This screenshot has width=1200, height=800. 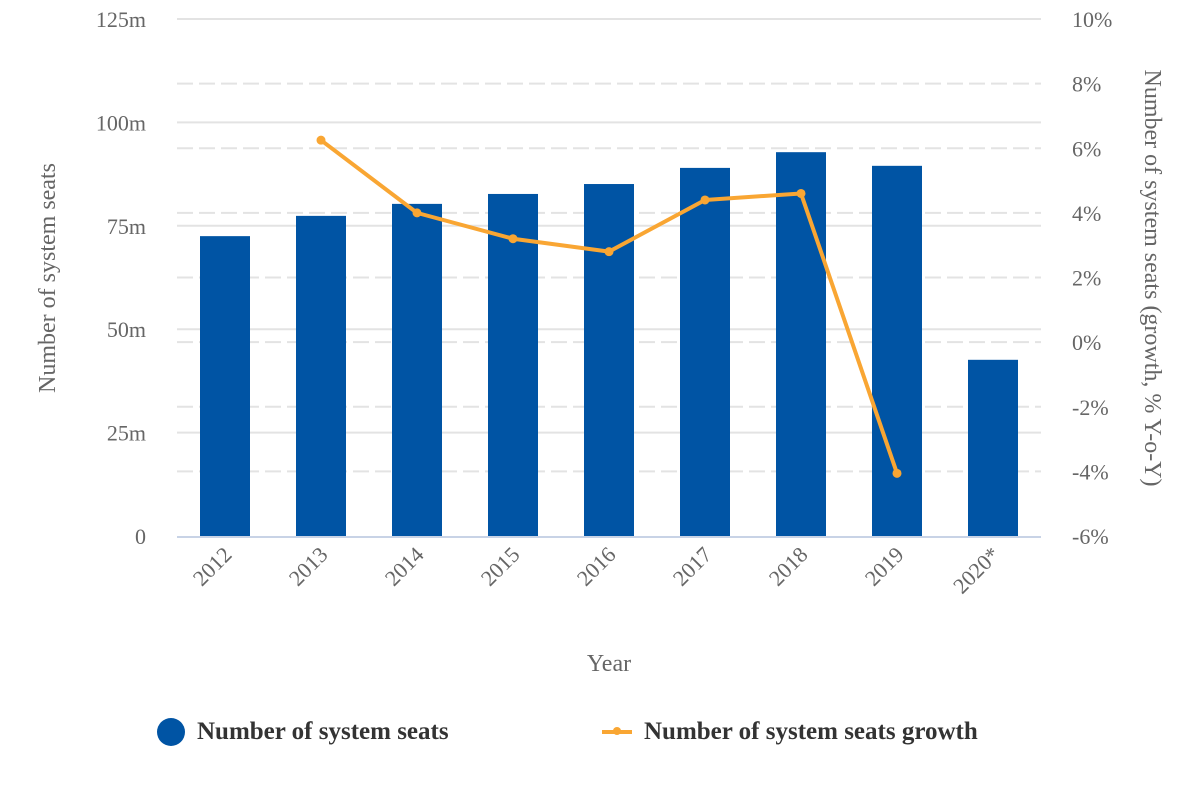 What do you see at coordinates (976, 570) in the screenshot?
I see `x-tick-label: 2020*` at bounding box center [976, 570].